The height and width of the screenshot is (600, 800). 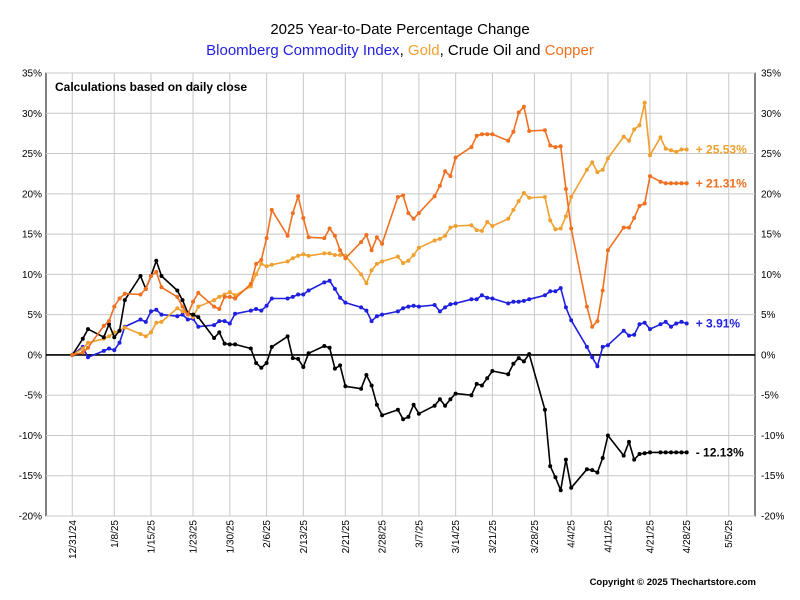 What do you see at coordinates (772, 296) in the screenshot?
I see `y-axis-right: 35% 30% 25% 20% 15% 10% 5% 0% -5% -10% -15% -20%` at bounding box center [772, 296].